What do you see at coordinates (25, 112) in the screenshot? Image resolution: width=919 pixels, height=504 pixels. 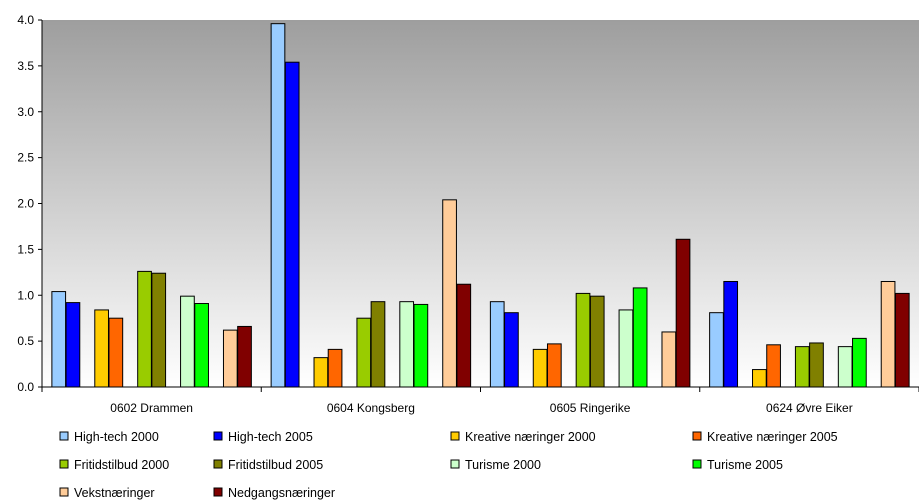 I see `y-tick-label: 3.0` at bounding box center [25, 112].